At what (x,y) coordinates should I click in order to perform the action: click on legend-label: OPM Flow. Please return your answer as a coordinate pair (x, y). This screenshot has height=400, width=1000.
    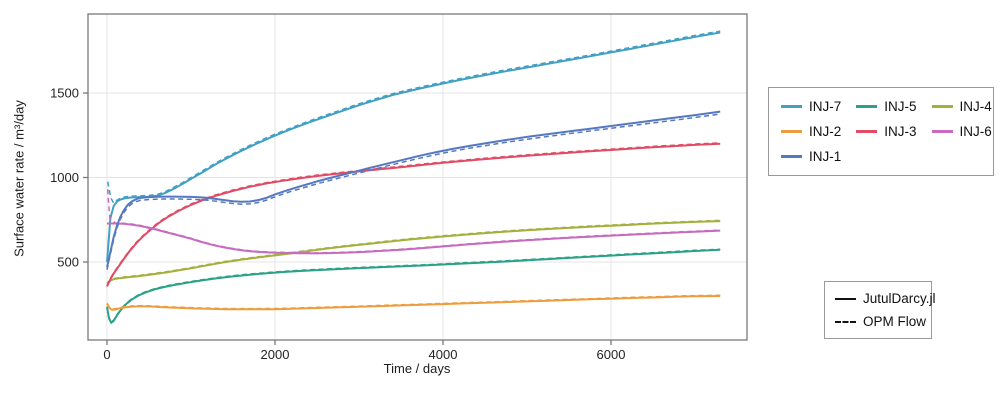
    Looking at the image, I should click on (895, 321).